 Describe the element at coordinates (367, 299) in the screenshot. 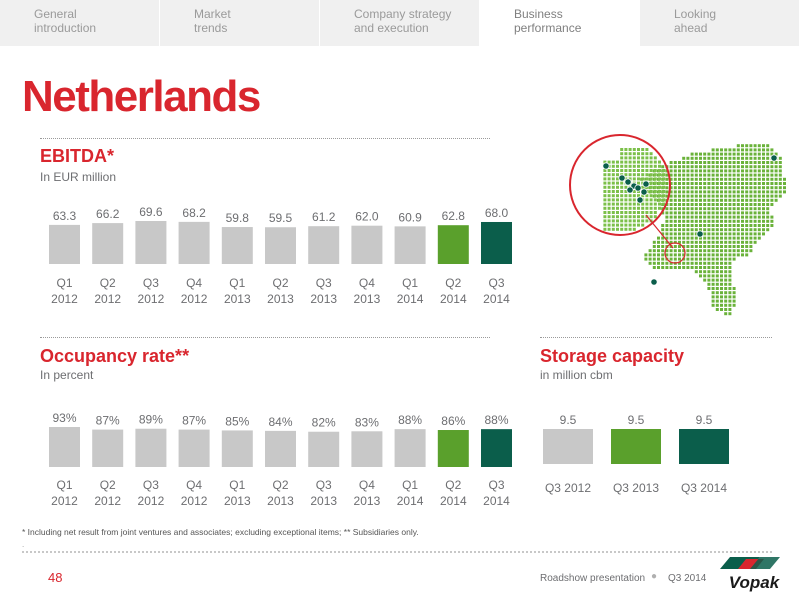

I see `category-label-ebitda-7-1: 2013` at that location.